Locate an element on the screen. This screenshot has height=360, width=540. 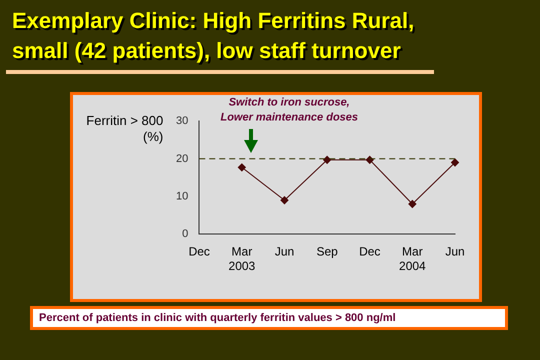
y-axis-title: Ferritin > 800 (%) is located at coordinates (125, 128).